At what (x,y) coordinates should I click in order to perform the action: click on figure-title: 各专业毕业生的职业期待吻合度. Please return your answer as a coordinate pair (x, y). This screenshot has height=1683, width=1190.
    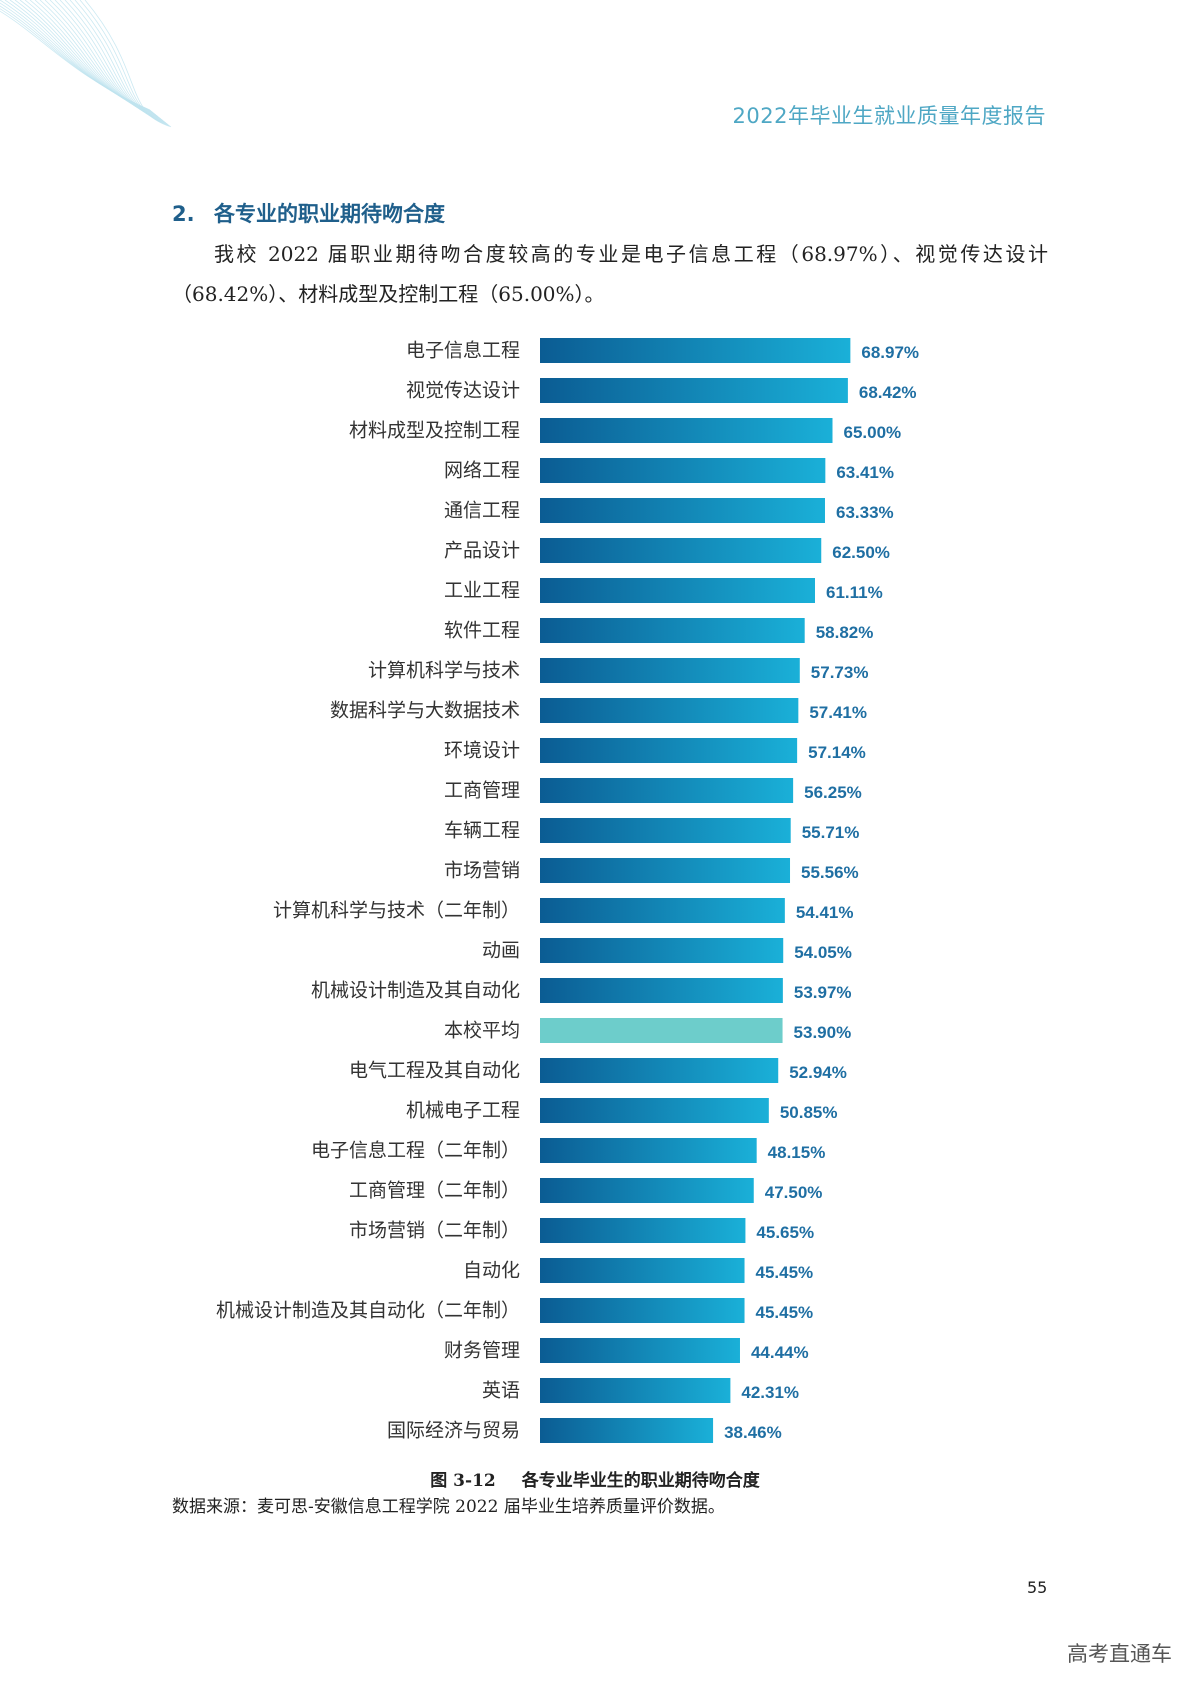
    Looking at the image, I should click on (640, 1481).